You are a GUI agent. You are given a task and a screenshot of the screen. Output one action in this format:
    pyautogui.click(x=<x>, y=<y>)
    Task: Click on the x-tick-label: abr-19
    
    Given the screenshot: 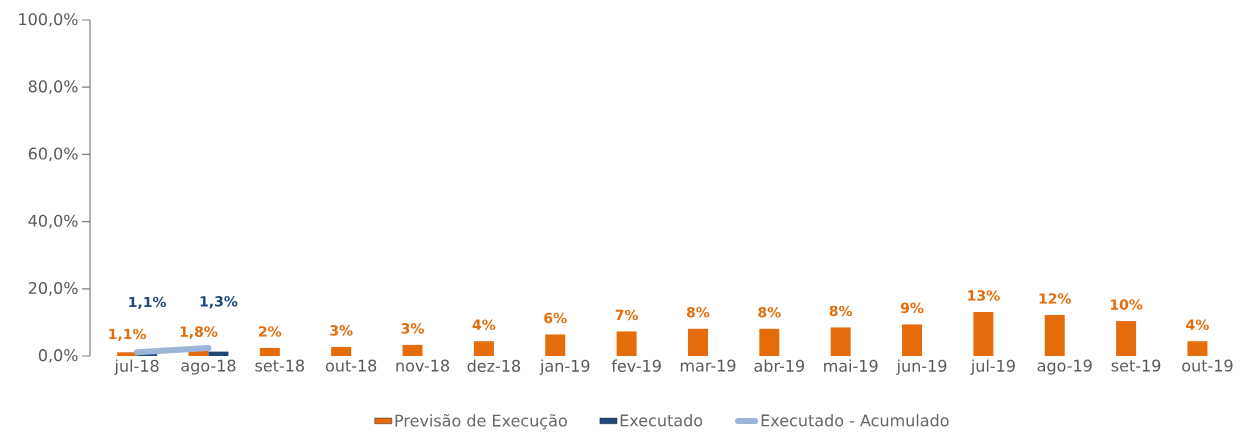 What is the action you would take?
    pyautogui.click(x=779, y=365)
    